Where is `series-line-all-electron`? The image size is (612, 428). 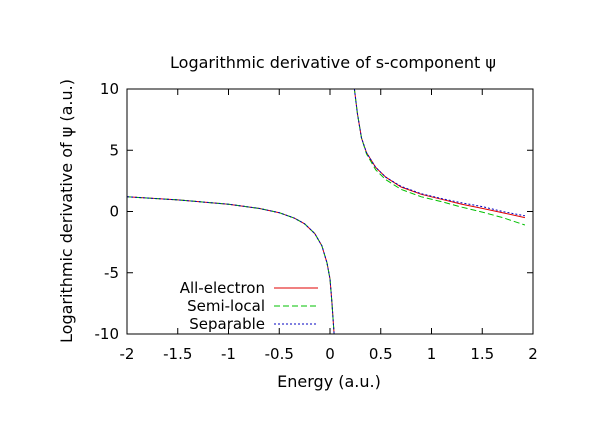
series-line-all-electron is located at coordinates (439, 153).